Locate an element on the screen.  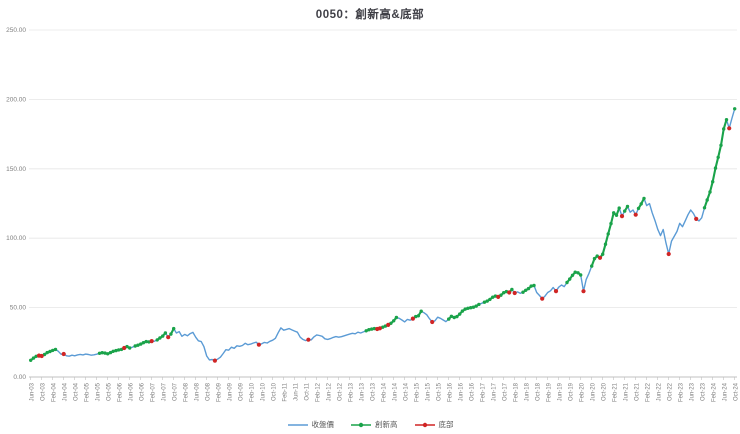
x-tick-label: Oct-21 is located at coordinates (637, 391).